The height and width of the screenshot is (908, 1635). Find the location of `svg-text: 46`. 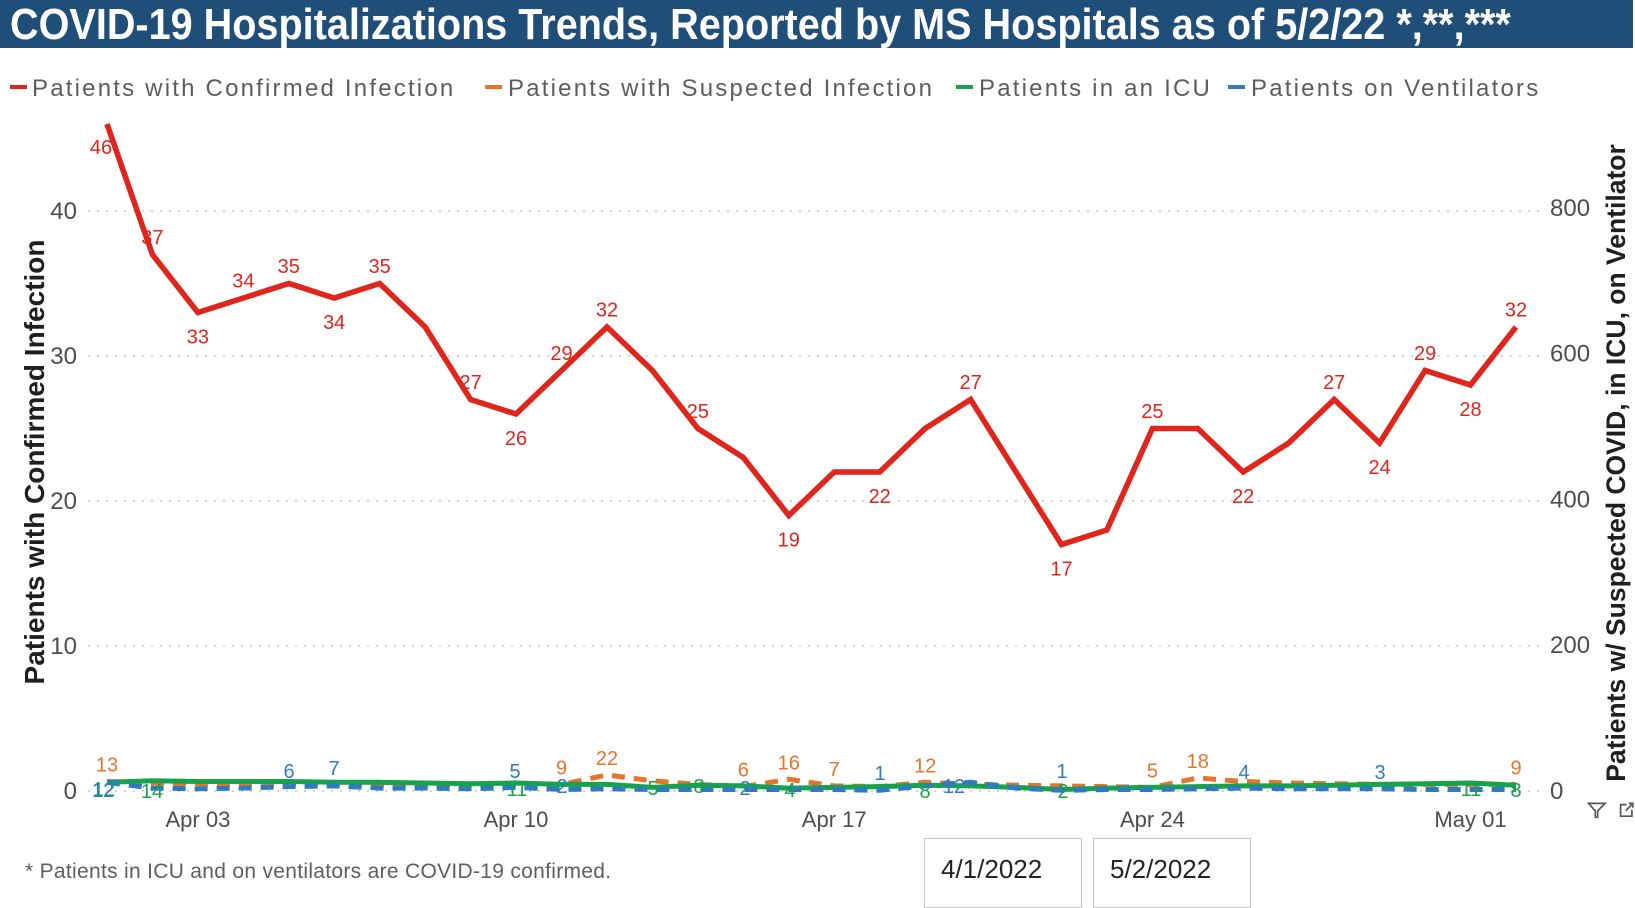

svg-text: 46 is located at coordinates (101, 148).